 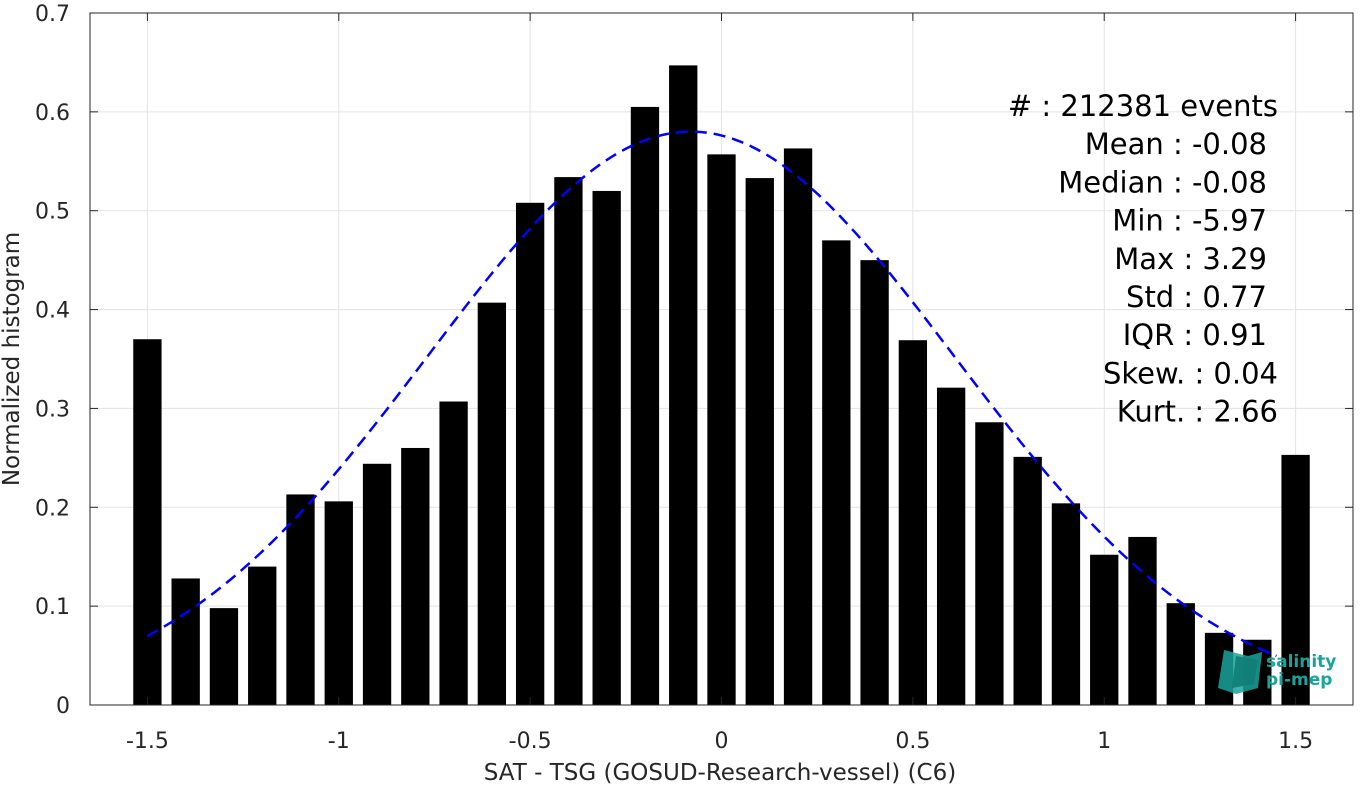 I want to click on y-tick-labels: 0 0.1 0.2 0.3 0.4 0.5 0.6 0.7, so click(x=52, y=360).